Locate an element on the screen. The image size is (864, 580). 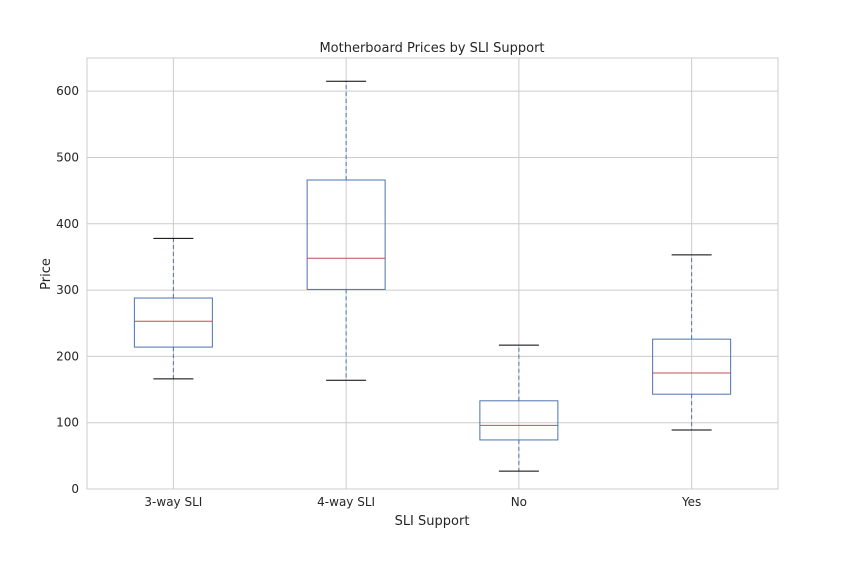
x-tick-label: No is located at coordinates (519, 502).